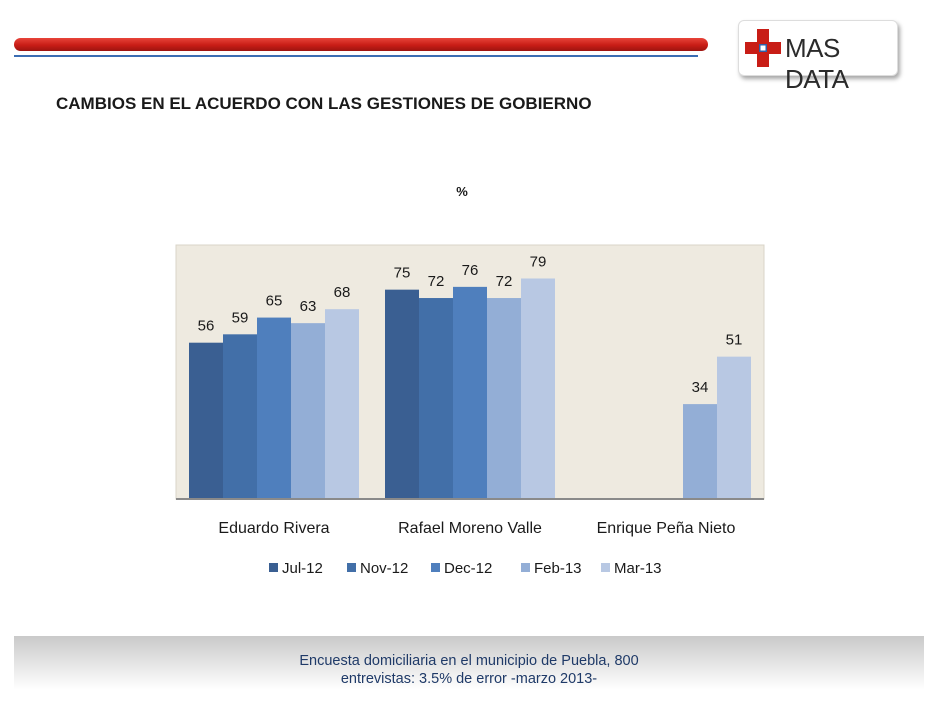  Describe the element at coordinates (638, 568) in the screenshot. I see `legend-label: Mar-13` at that location.